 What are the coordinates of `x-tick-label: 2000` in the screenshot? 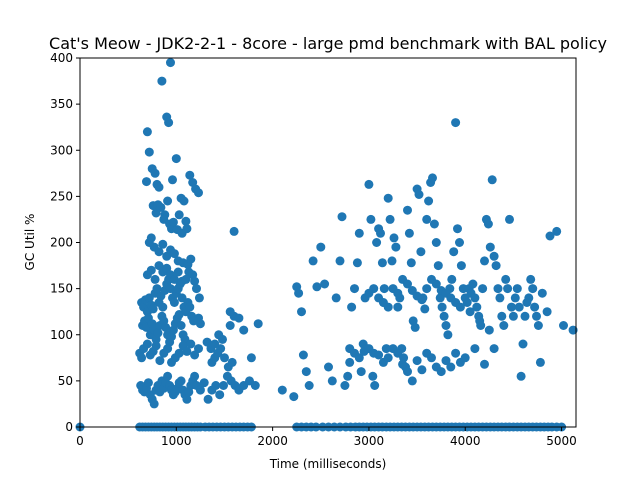 It's located at (272, 441).